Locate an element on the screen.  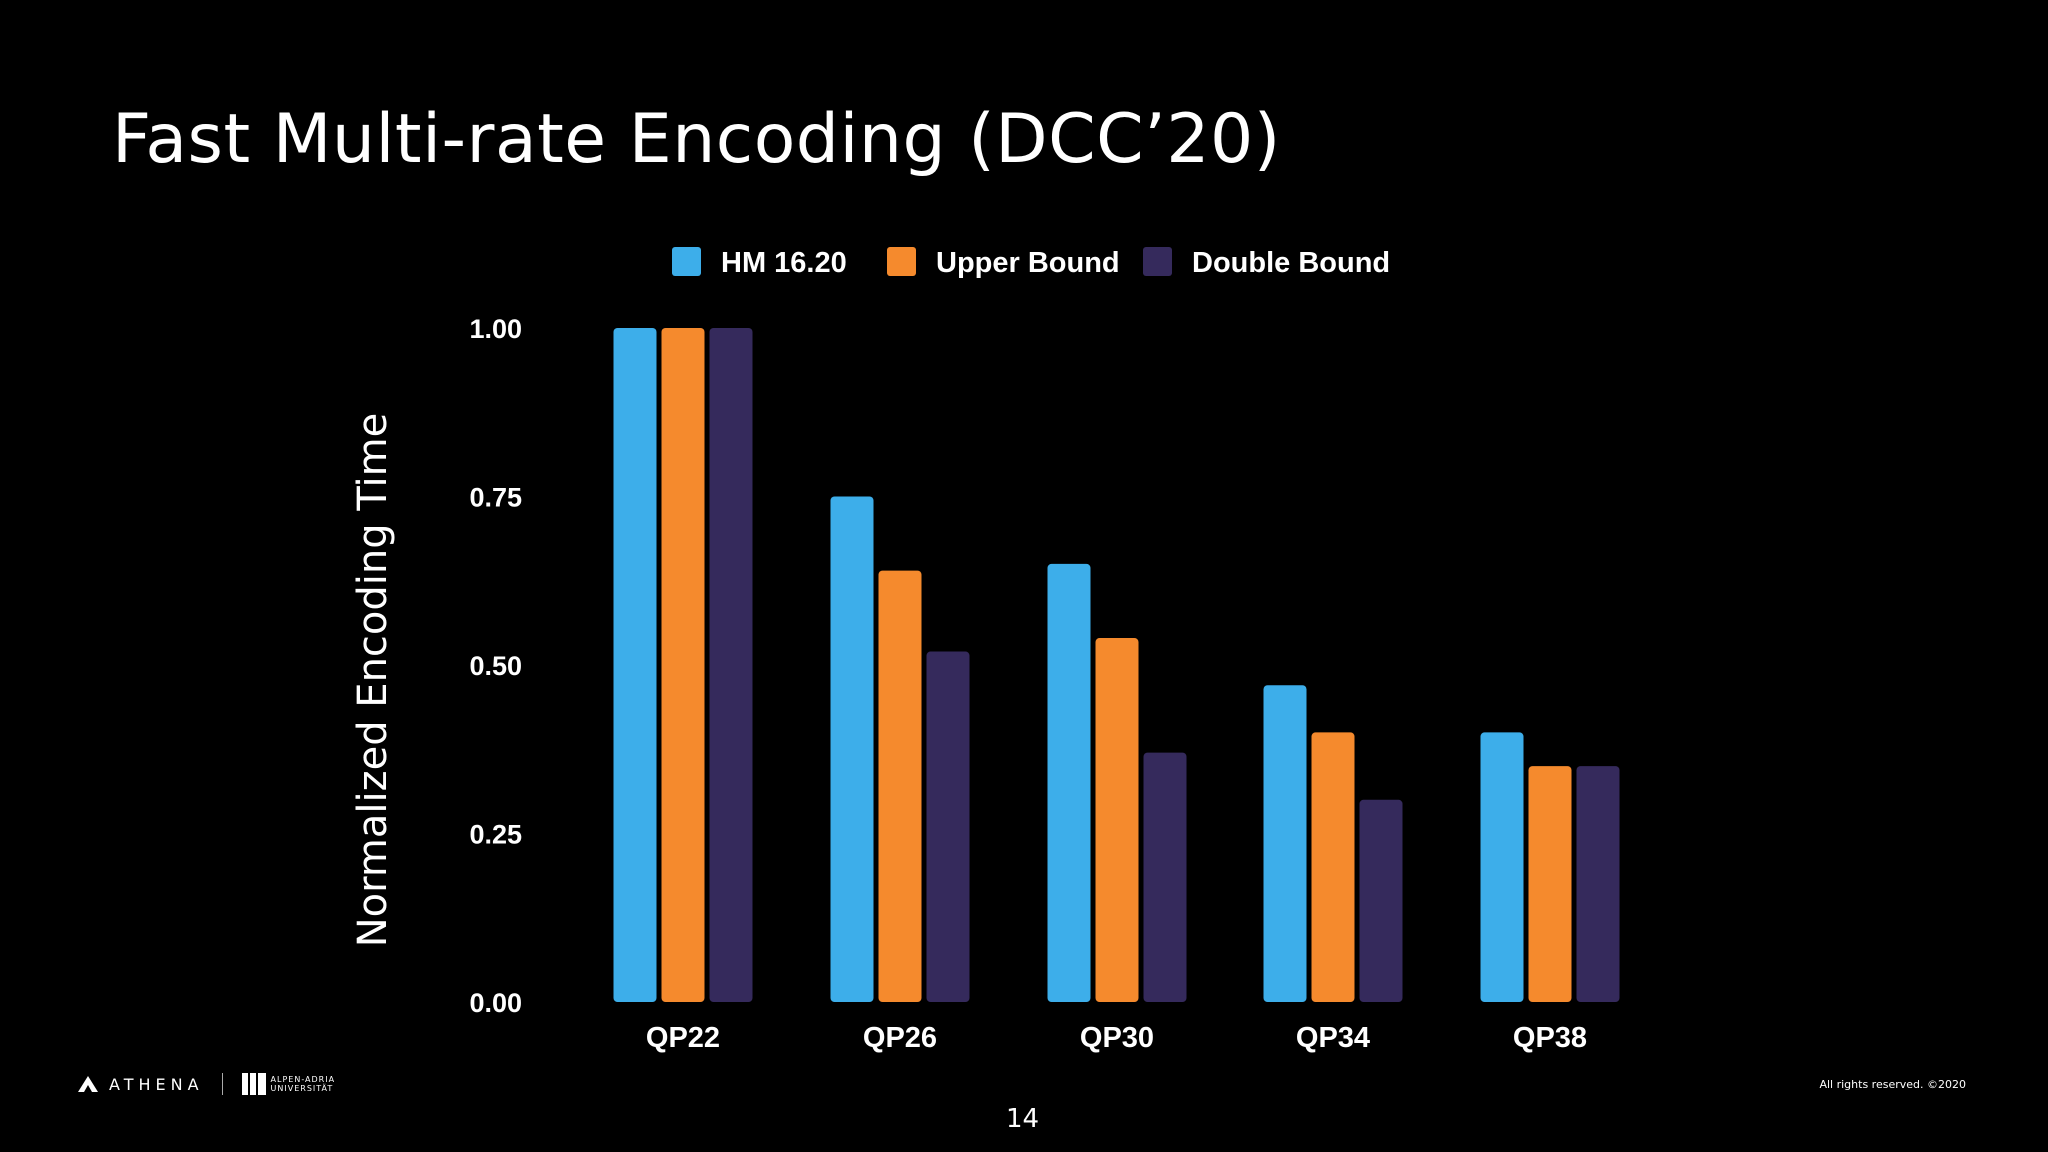
bar-hm-16-20-qp26 is located at coordinates (852, 749).